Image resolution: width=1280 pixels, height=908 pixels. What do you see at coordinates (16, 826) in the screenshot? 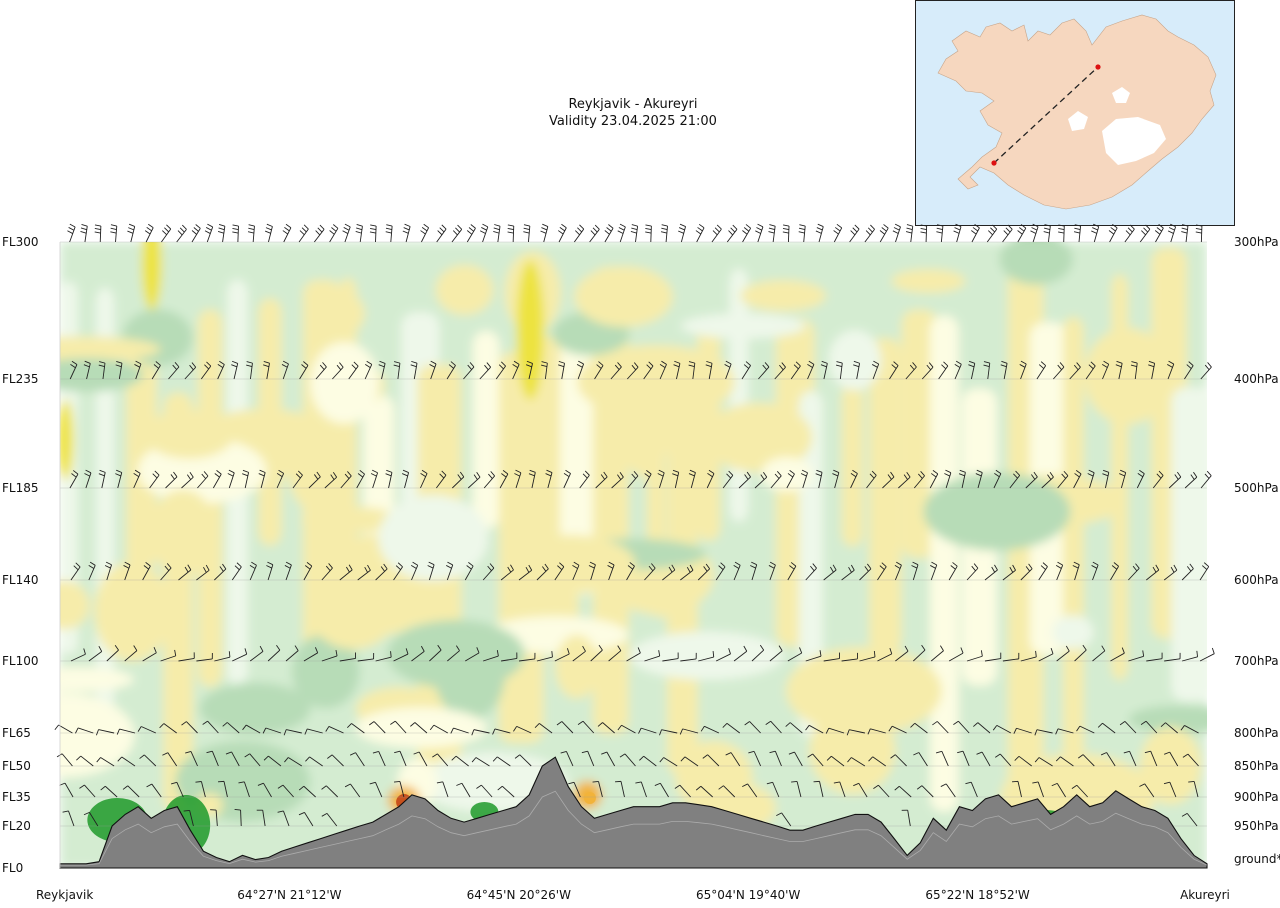
I see `fl-tick-label: FL20` at bounding box center [16, 826].